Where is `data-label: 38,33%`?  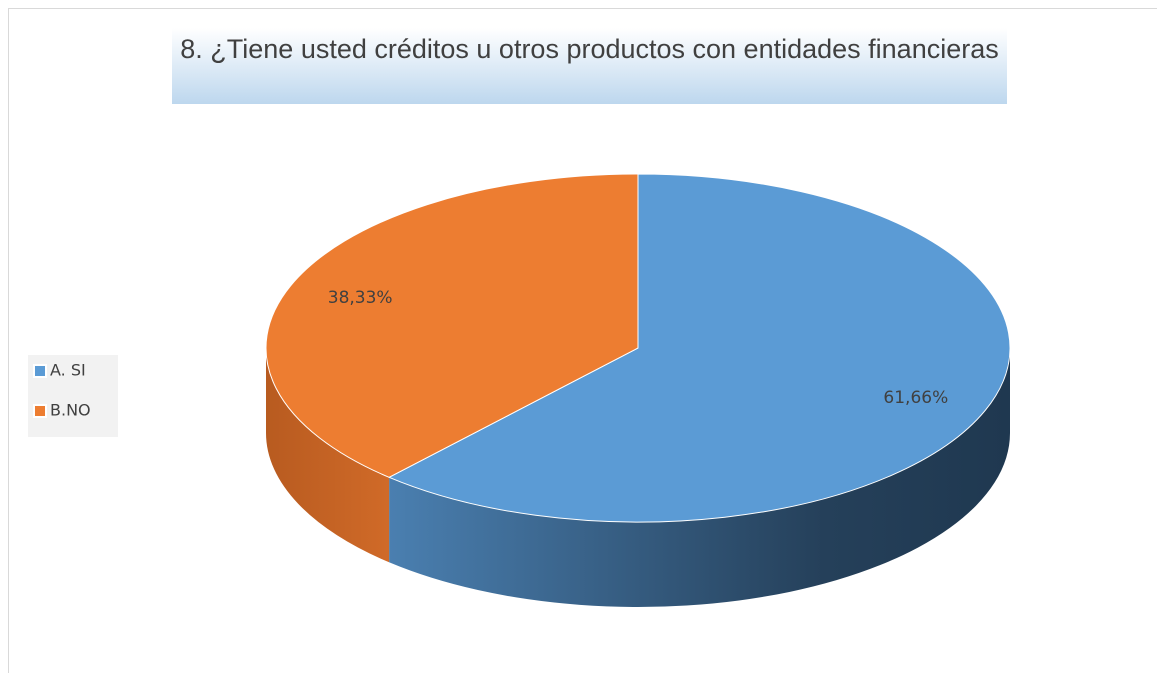 data-label: 38,33% is located at coordinates (360, 298).